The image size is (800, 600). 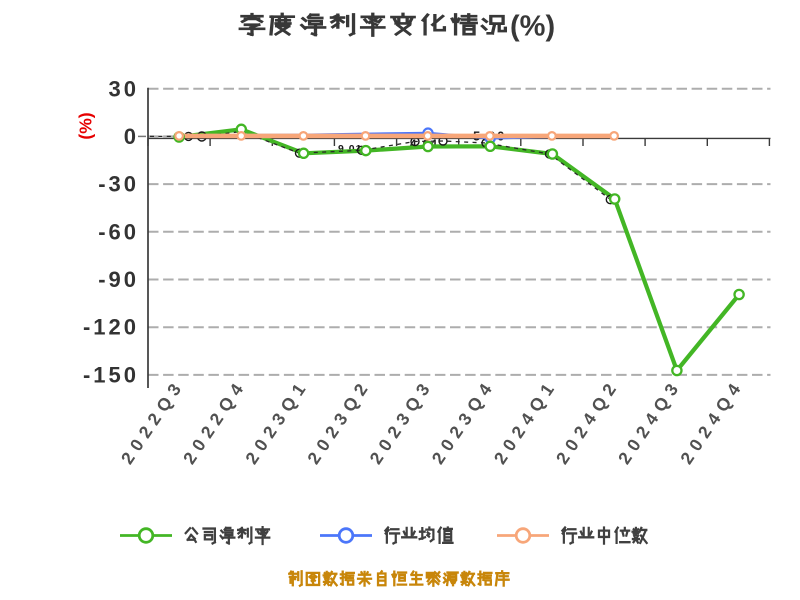 I want to click on svg-text: -150, so click(x=111, y=374).